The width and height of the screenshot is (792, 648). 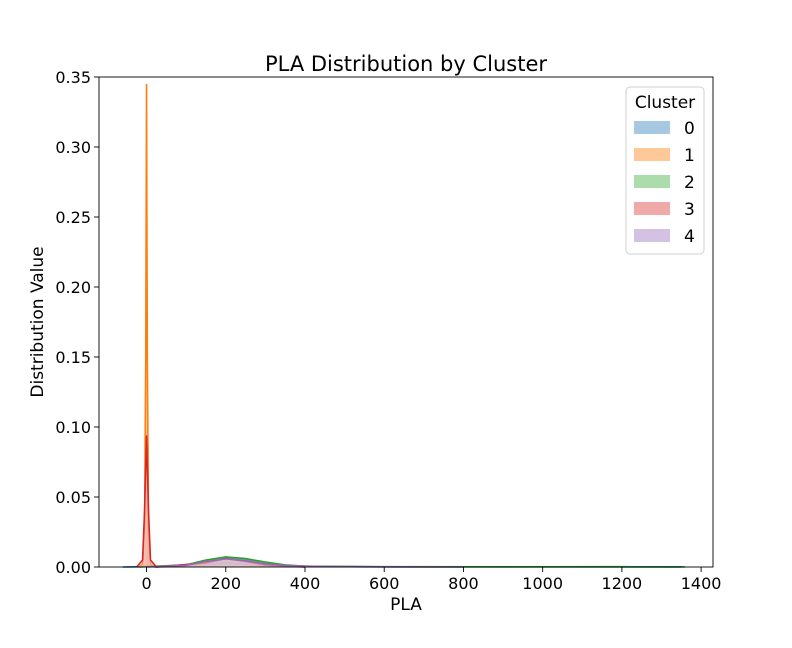 I want to click on x-tick-label: 800, so click(x=463, y=583).